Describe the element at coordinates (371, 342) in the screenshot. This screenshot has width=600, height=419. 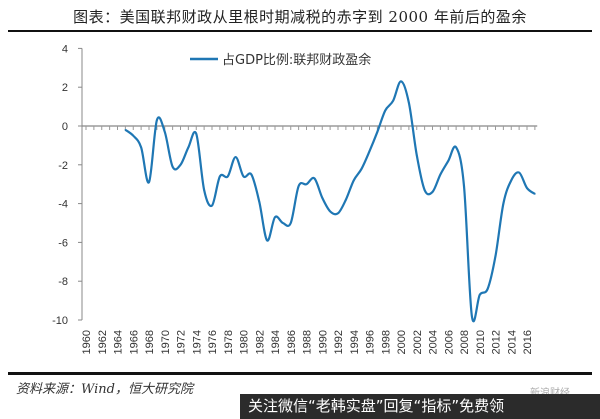
I see `x-tick-label: 1996` at that location.